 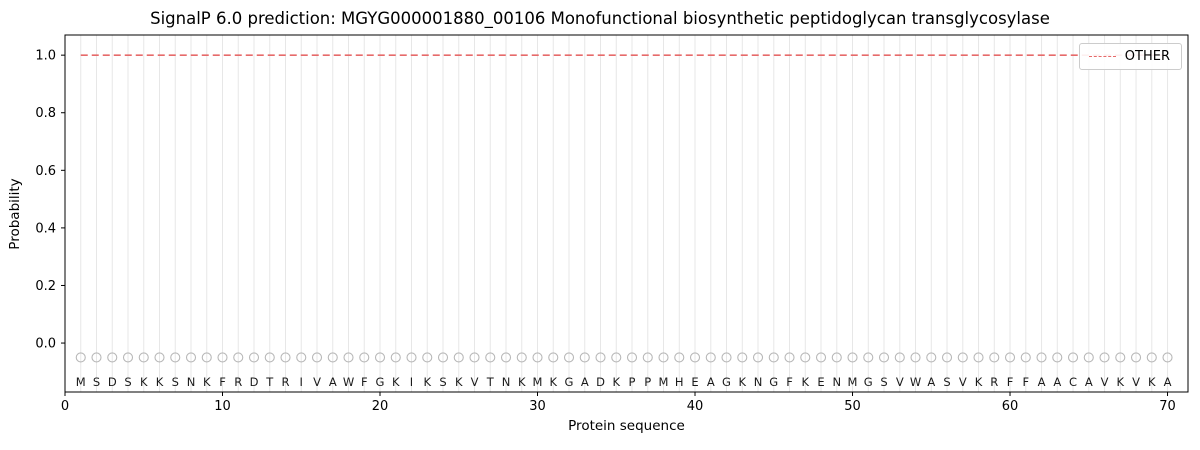 I want to click on residue-letter: F, so click(x=789, y=382).